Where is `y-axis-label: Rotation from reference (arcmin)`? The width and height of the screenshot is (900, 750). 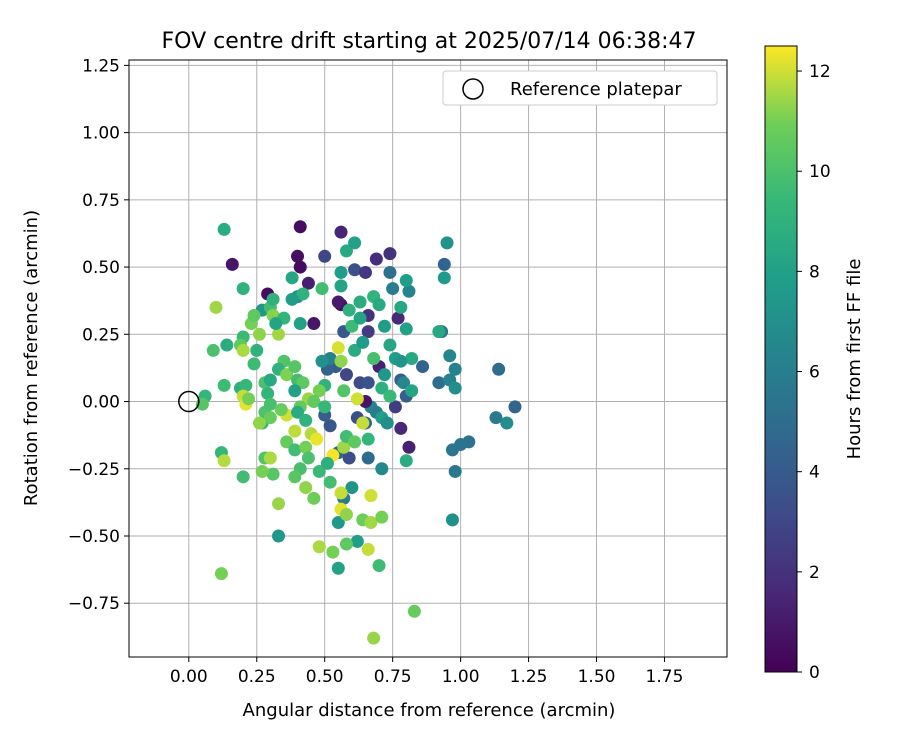
y-axis-label: Rotation from reference (arcmin) is located at coordinates (31, 358).